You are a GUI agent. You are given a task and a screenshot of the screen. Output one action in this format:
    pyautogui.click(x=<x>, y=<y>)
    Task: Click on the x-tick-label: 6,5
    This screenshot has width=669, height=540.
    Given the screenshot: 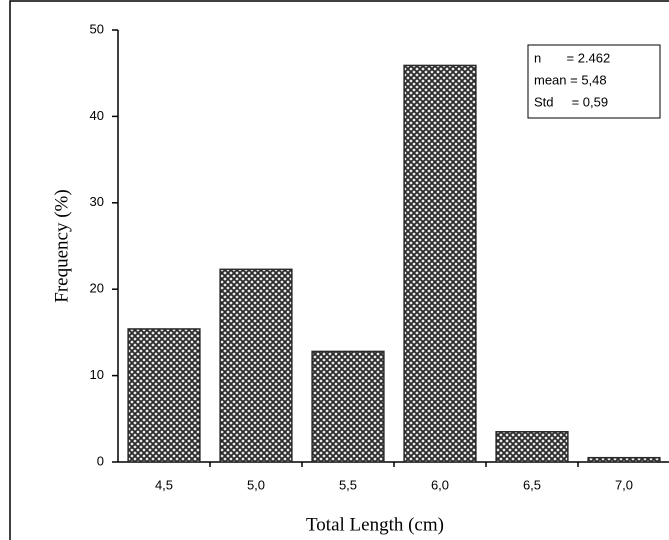 What is the action you would take?
    pyautogui.click(x=532, y=484)
    